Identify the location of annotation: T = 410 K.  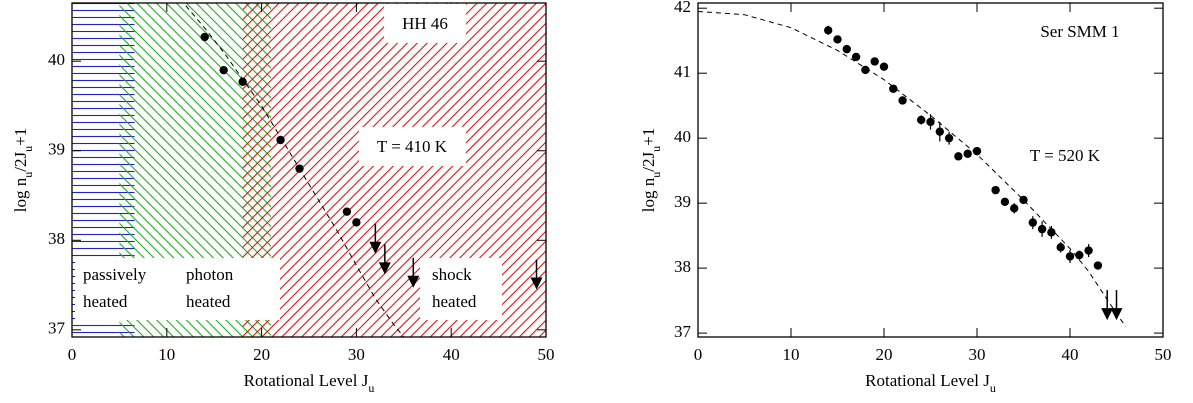
(412, 146).